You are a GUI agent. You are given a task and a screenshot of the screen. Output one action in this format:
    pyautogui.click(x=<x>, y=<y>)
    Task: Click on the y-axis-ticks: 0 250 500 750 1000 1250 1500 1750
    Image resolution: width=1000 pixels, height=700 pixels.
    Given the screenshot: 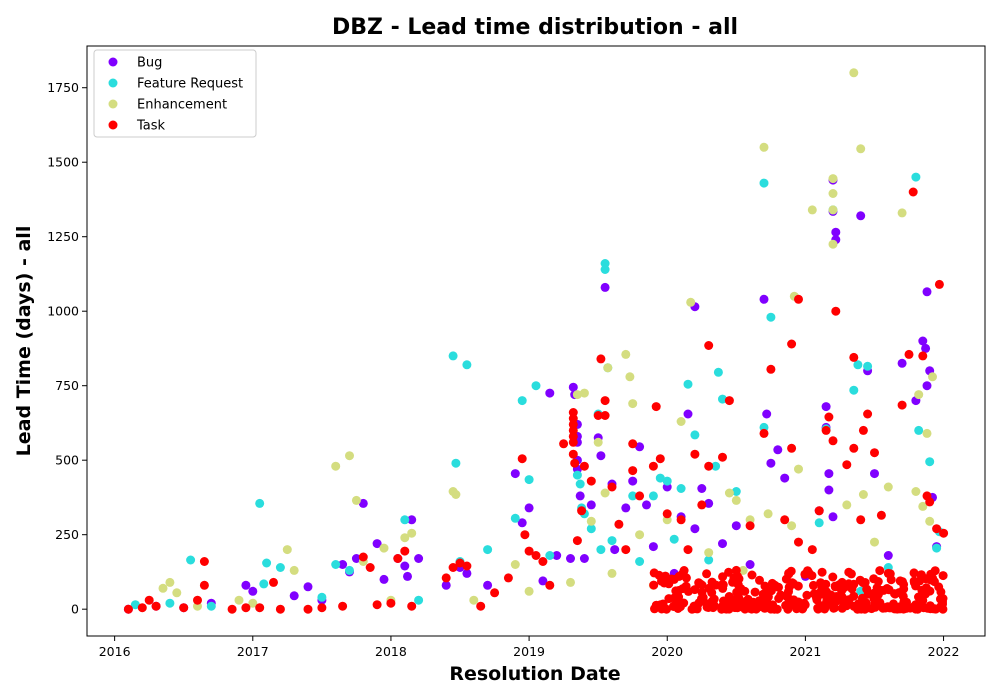 What is the action you would take?
    pyautogui.click(x=67, y=348)
    